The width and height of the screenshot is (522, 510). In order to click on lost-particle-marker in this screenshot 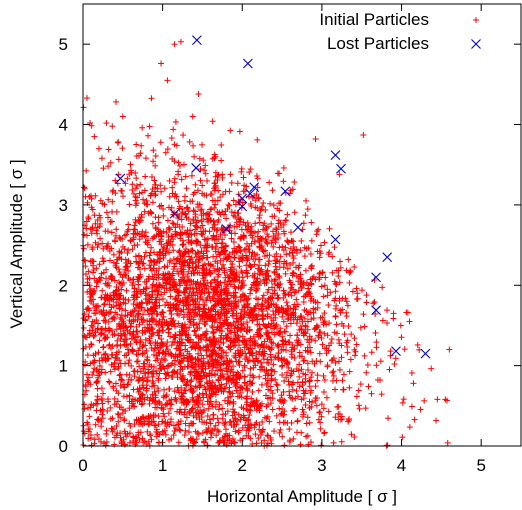, I will do `click(376, 310)`.